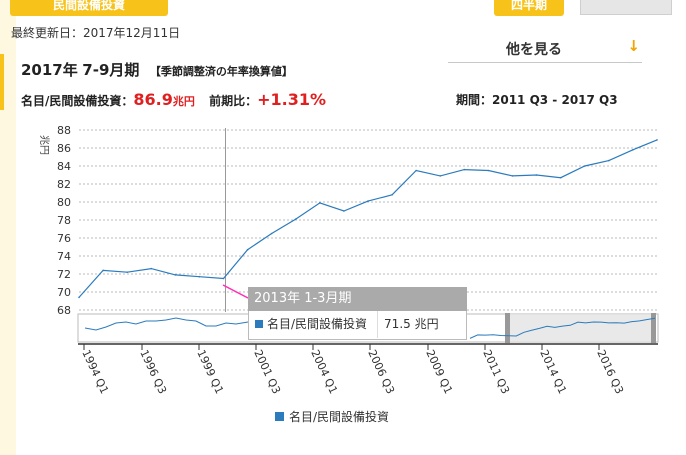  Describe the element at coordinates (64, 310) in the screenshot. I see `y-tick-label: 68` at that location.